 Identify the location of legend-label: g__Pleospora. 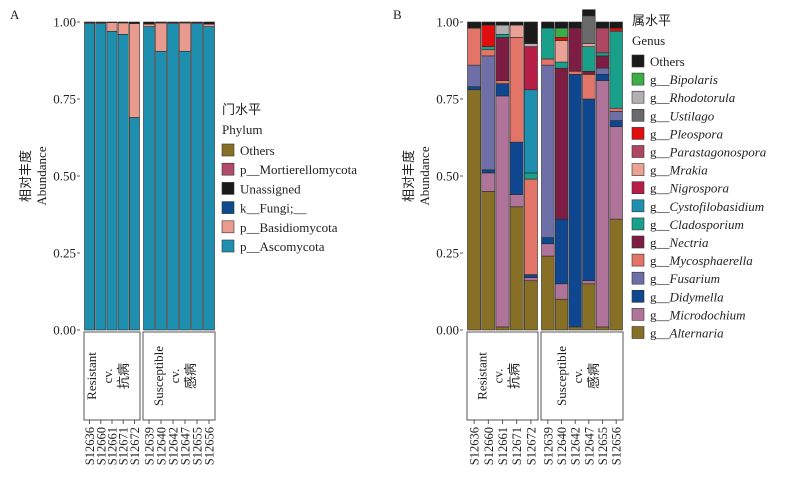
(686, 133).